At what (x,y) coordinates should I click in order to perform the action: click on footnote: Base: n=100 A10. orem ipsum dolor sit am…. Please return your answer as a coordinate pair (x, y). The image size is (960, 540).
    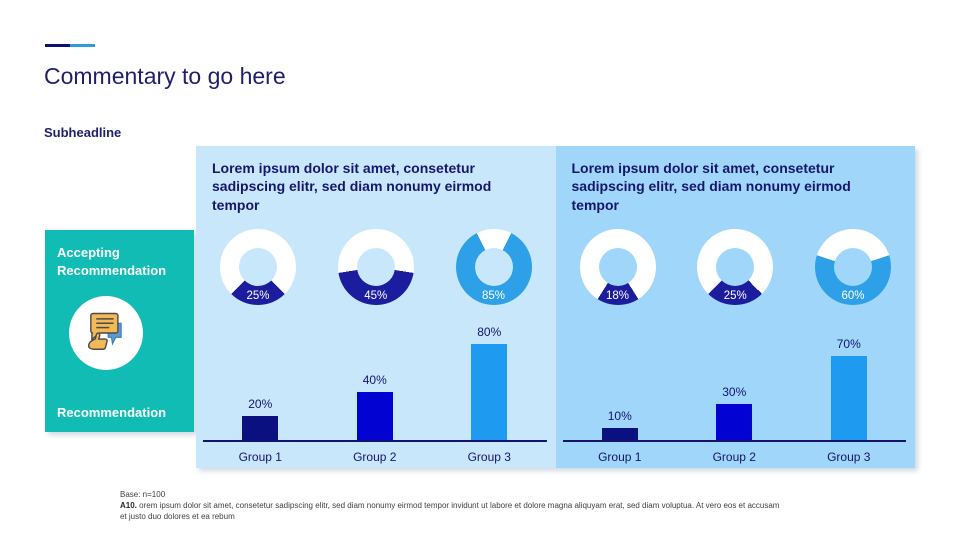
    Looking at the image, I should click on (450, 506).